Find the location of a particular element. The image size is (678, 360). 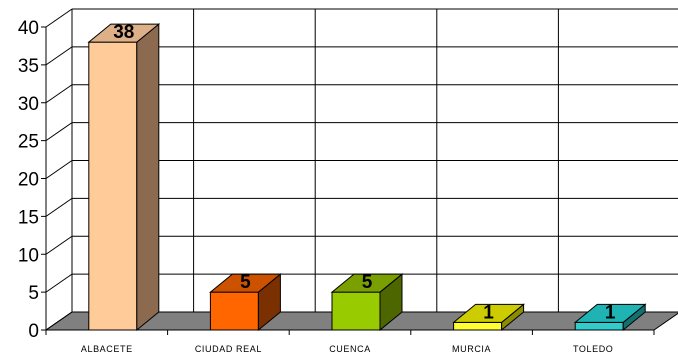

bar-ciudad-real is located at coordinates (245, 302).